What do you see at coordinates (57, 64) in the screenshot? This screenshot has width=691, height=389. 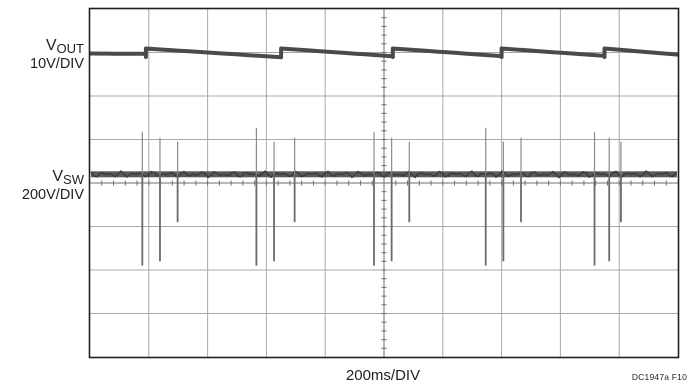 I see `trace-scale-vout: 10V/DIV` at bounding box center [57, 64].